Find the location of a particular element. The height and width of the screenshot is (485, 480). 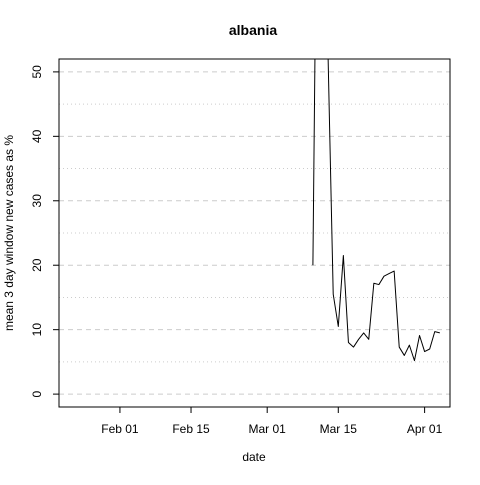

y-tick-label: 30 is located at coordinates (37, 201).